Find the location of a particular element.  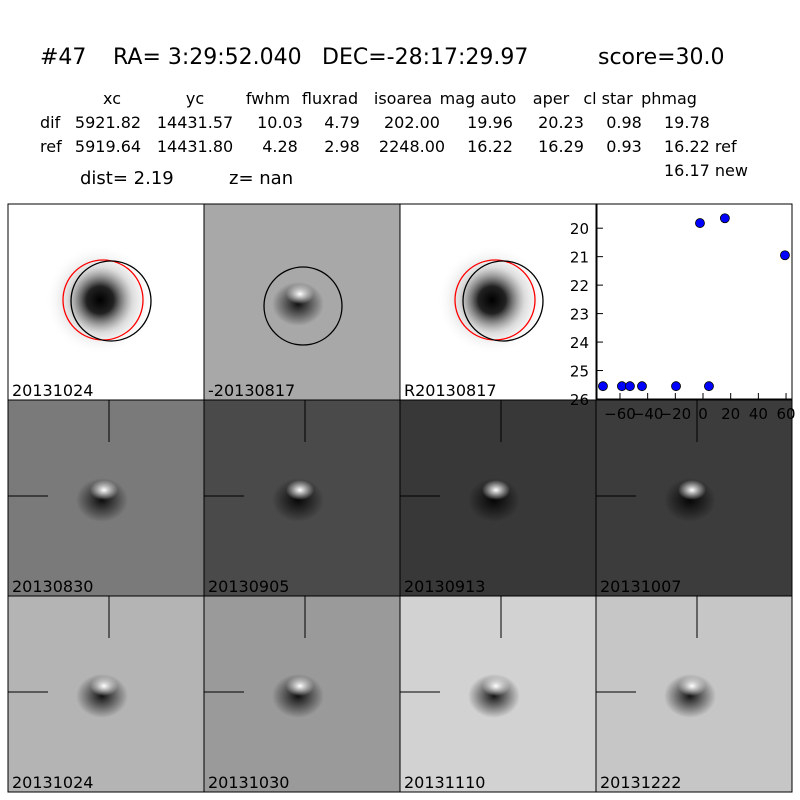

x-tick-label: 20 is located at coordinates (730, 414).